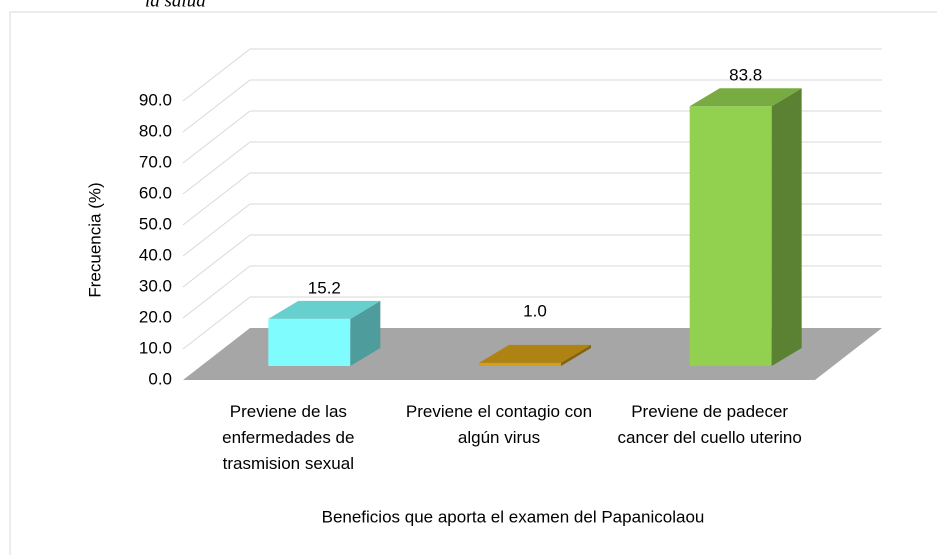  Describe the element at coordinates (160, 378) in the screenshot. I see `y-tick-label: 0.0` at that location.